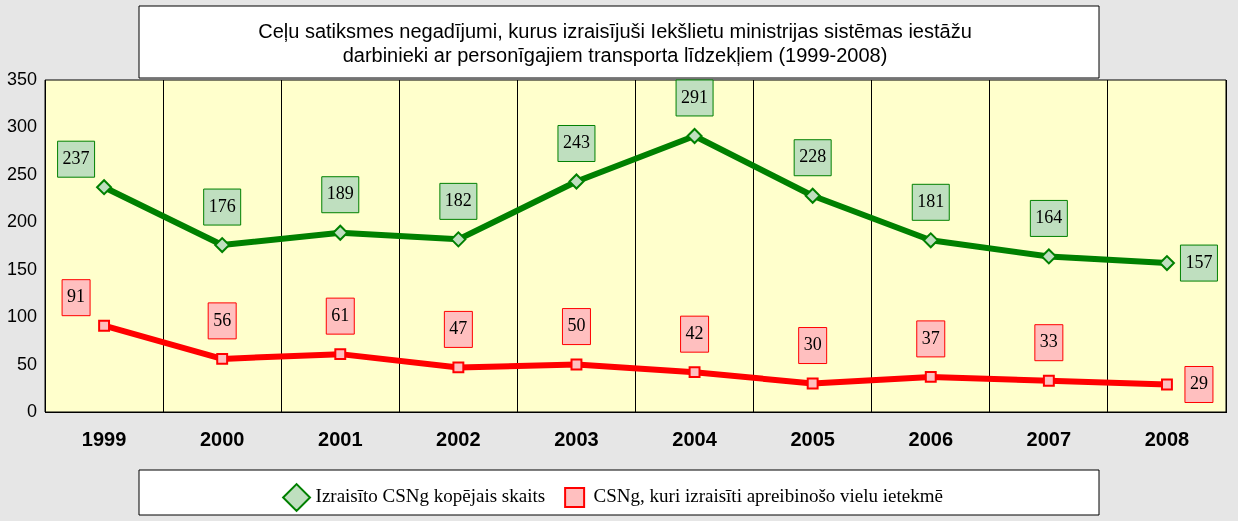 This screenshot has height=521, width=1238. I want to click on data-label: 181, so click(931, 201).